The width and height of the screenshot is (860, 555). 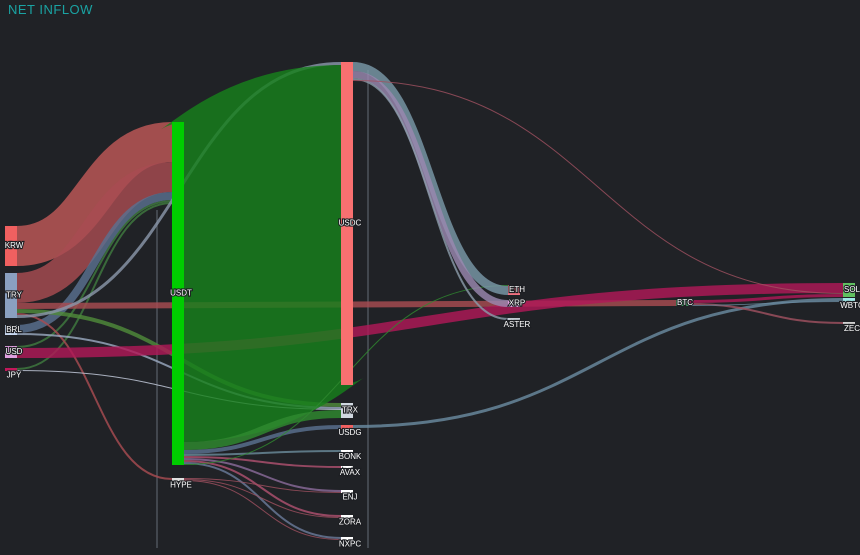 I want to click on node-label: USDT, so click(x=181, y=293).